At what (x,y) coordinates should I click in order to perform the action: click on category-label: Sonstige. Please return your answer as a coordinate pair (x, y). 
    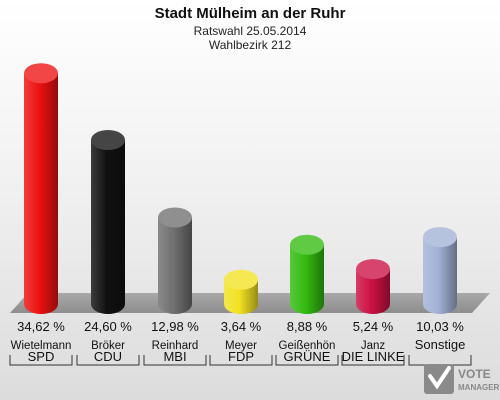
    Looking at the image, I should click on (440, 344).